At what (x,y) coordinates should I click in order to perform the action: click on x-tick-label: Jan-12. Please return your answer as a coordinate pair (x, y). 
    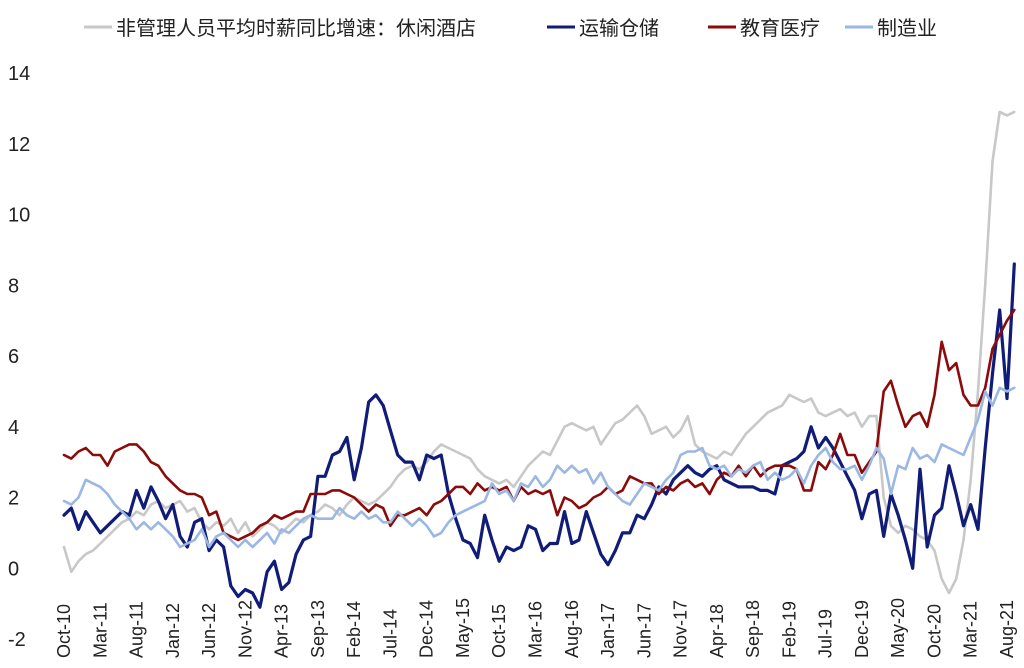
    Looking at the image, I should click on (173, 630).